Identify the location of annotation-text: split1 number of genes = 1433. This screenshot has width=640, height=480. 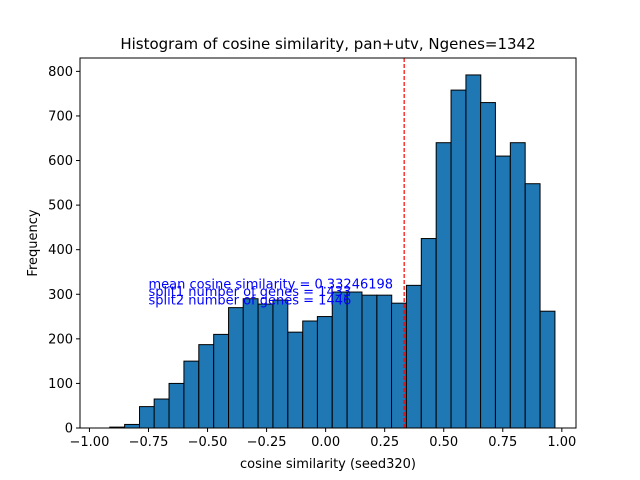
(249, 292).